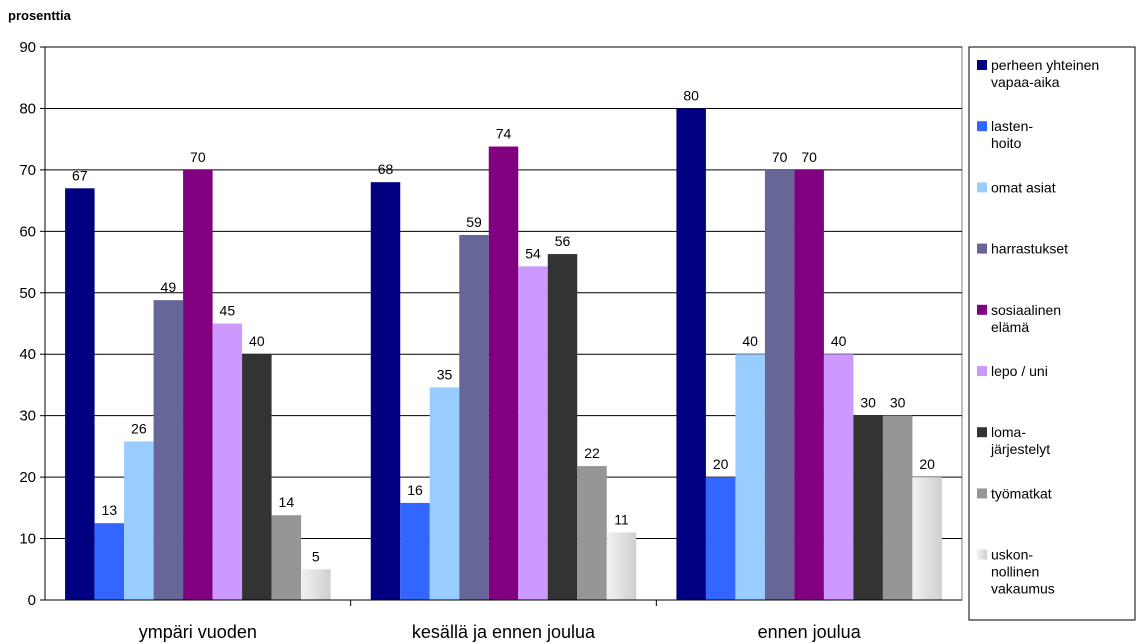 The width and height of the screenshot is (1137, 644). Describe the element at coordinates (386, 169) in the screenshot. I see `data-label: 68` at that location.